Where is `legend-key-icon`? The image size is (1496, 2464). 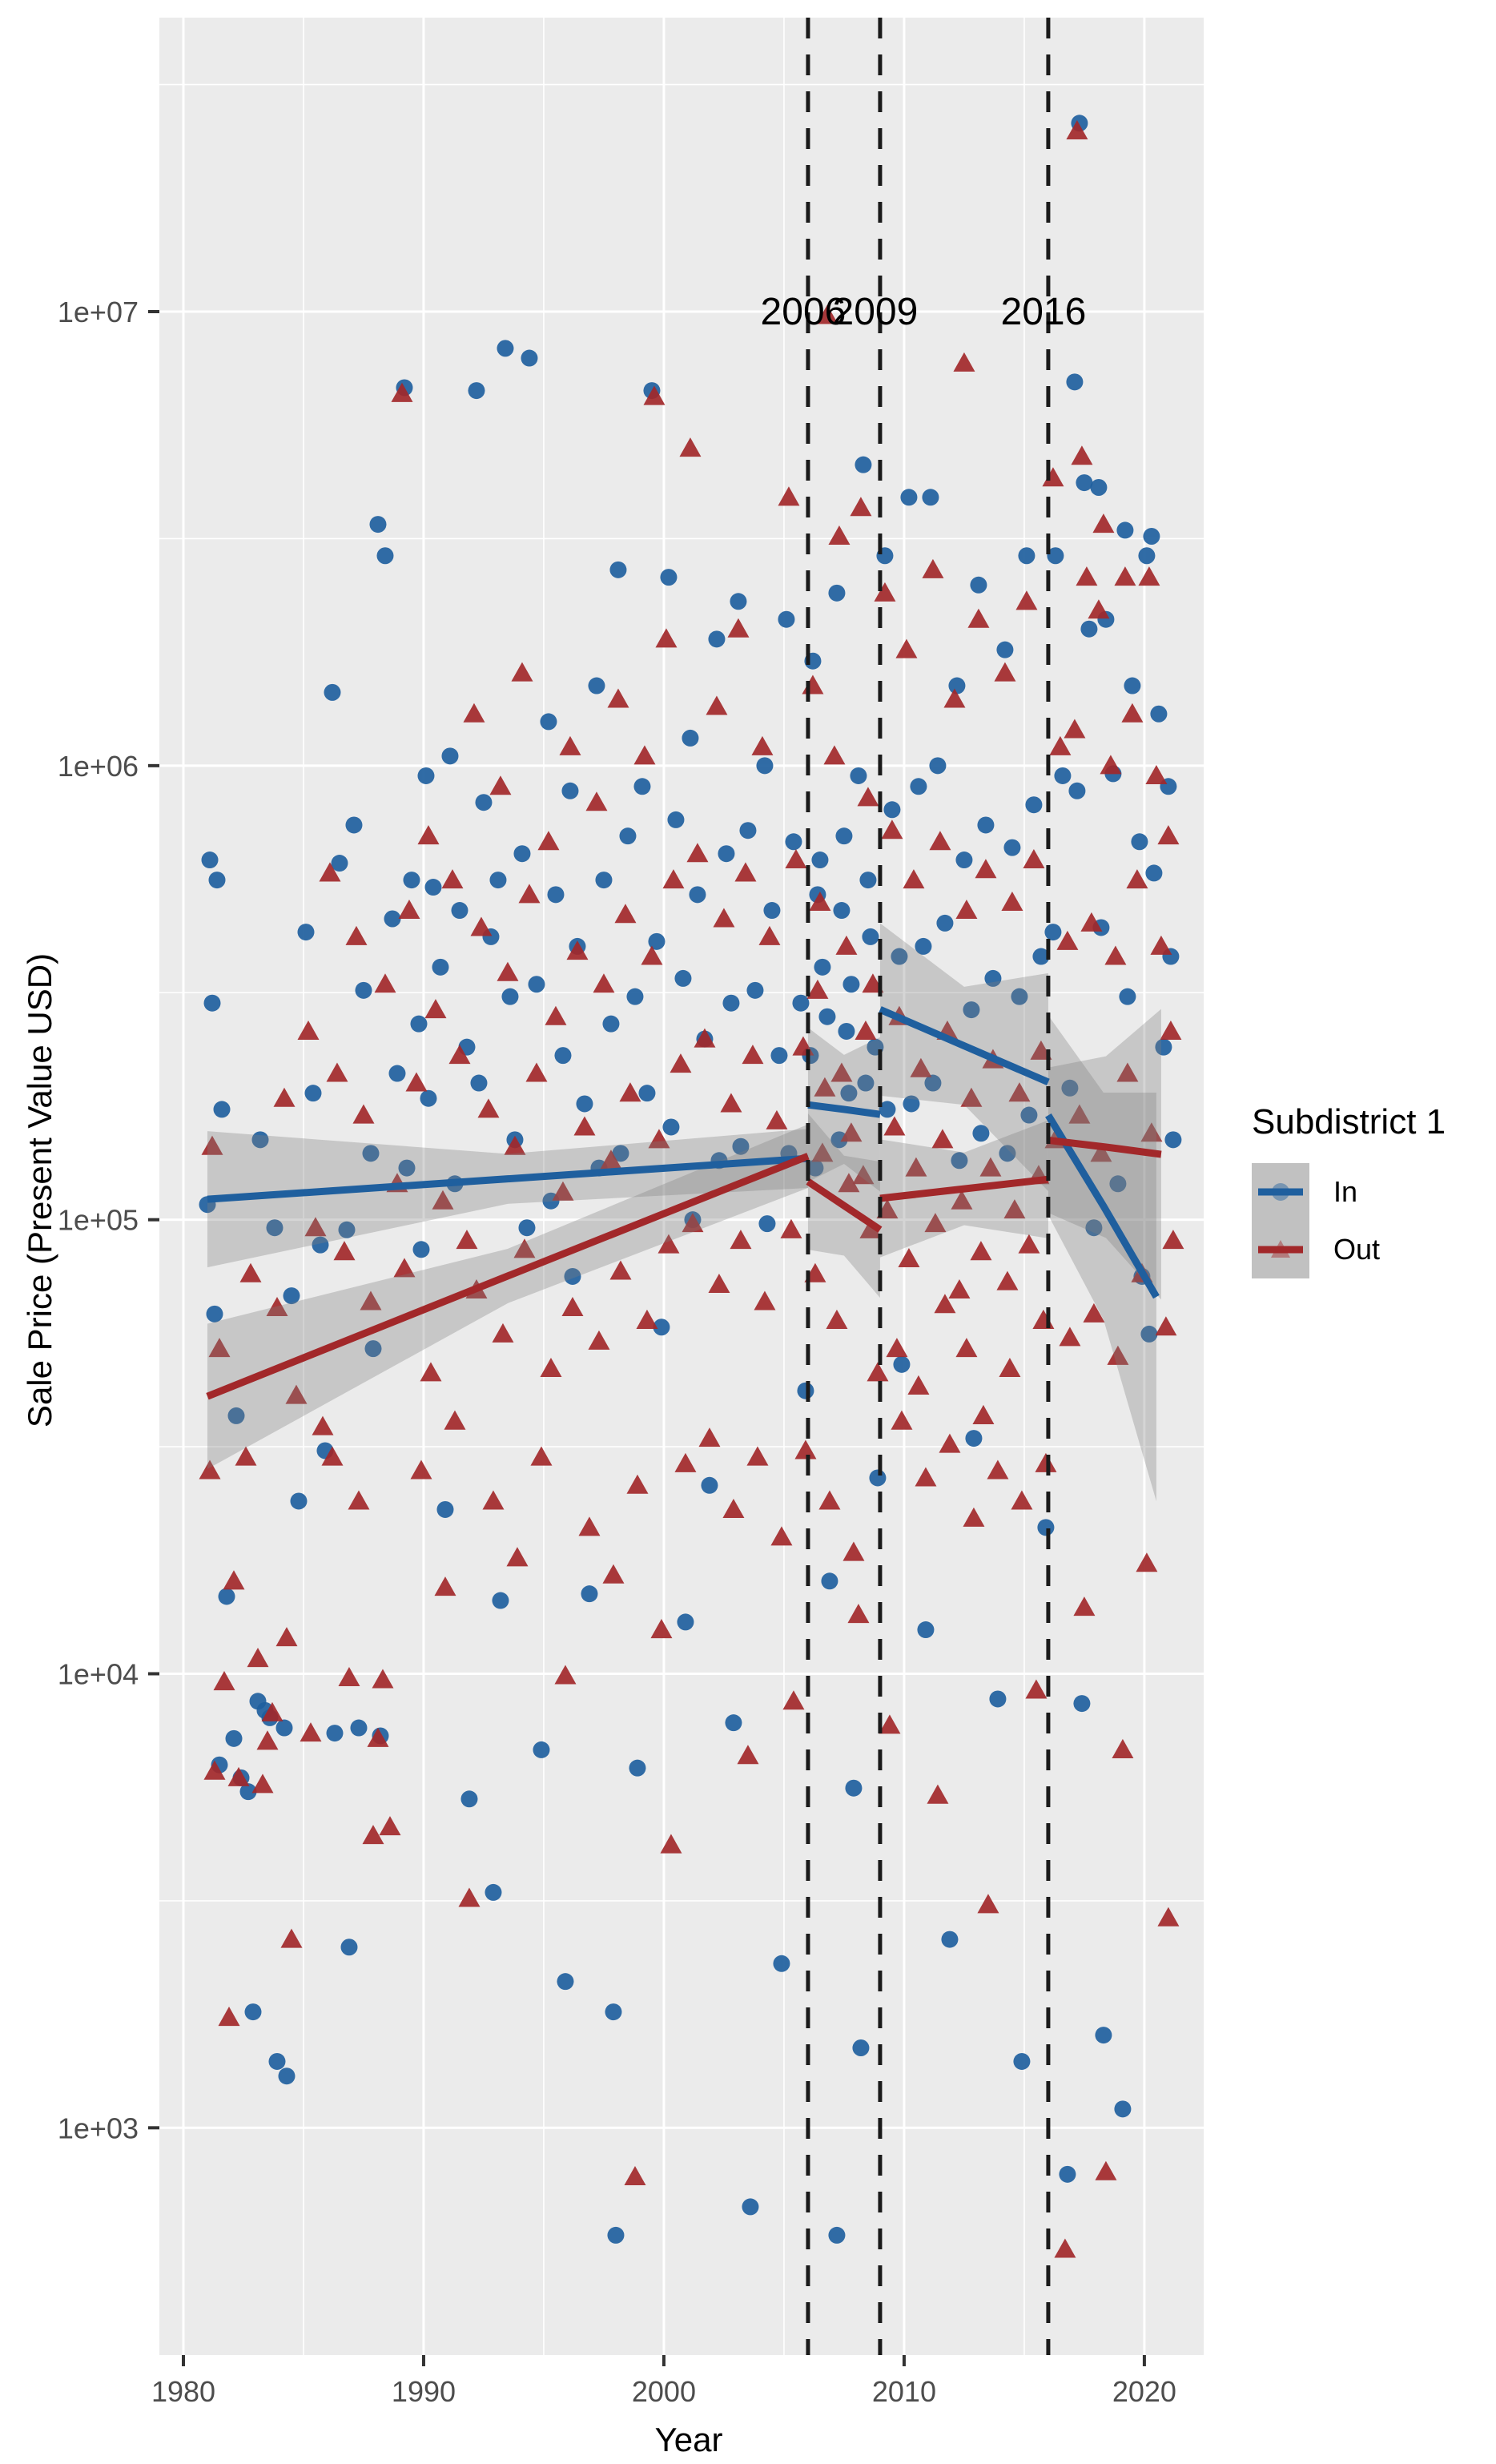 legend-key-icon is located at coordinates (1281, 1192).